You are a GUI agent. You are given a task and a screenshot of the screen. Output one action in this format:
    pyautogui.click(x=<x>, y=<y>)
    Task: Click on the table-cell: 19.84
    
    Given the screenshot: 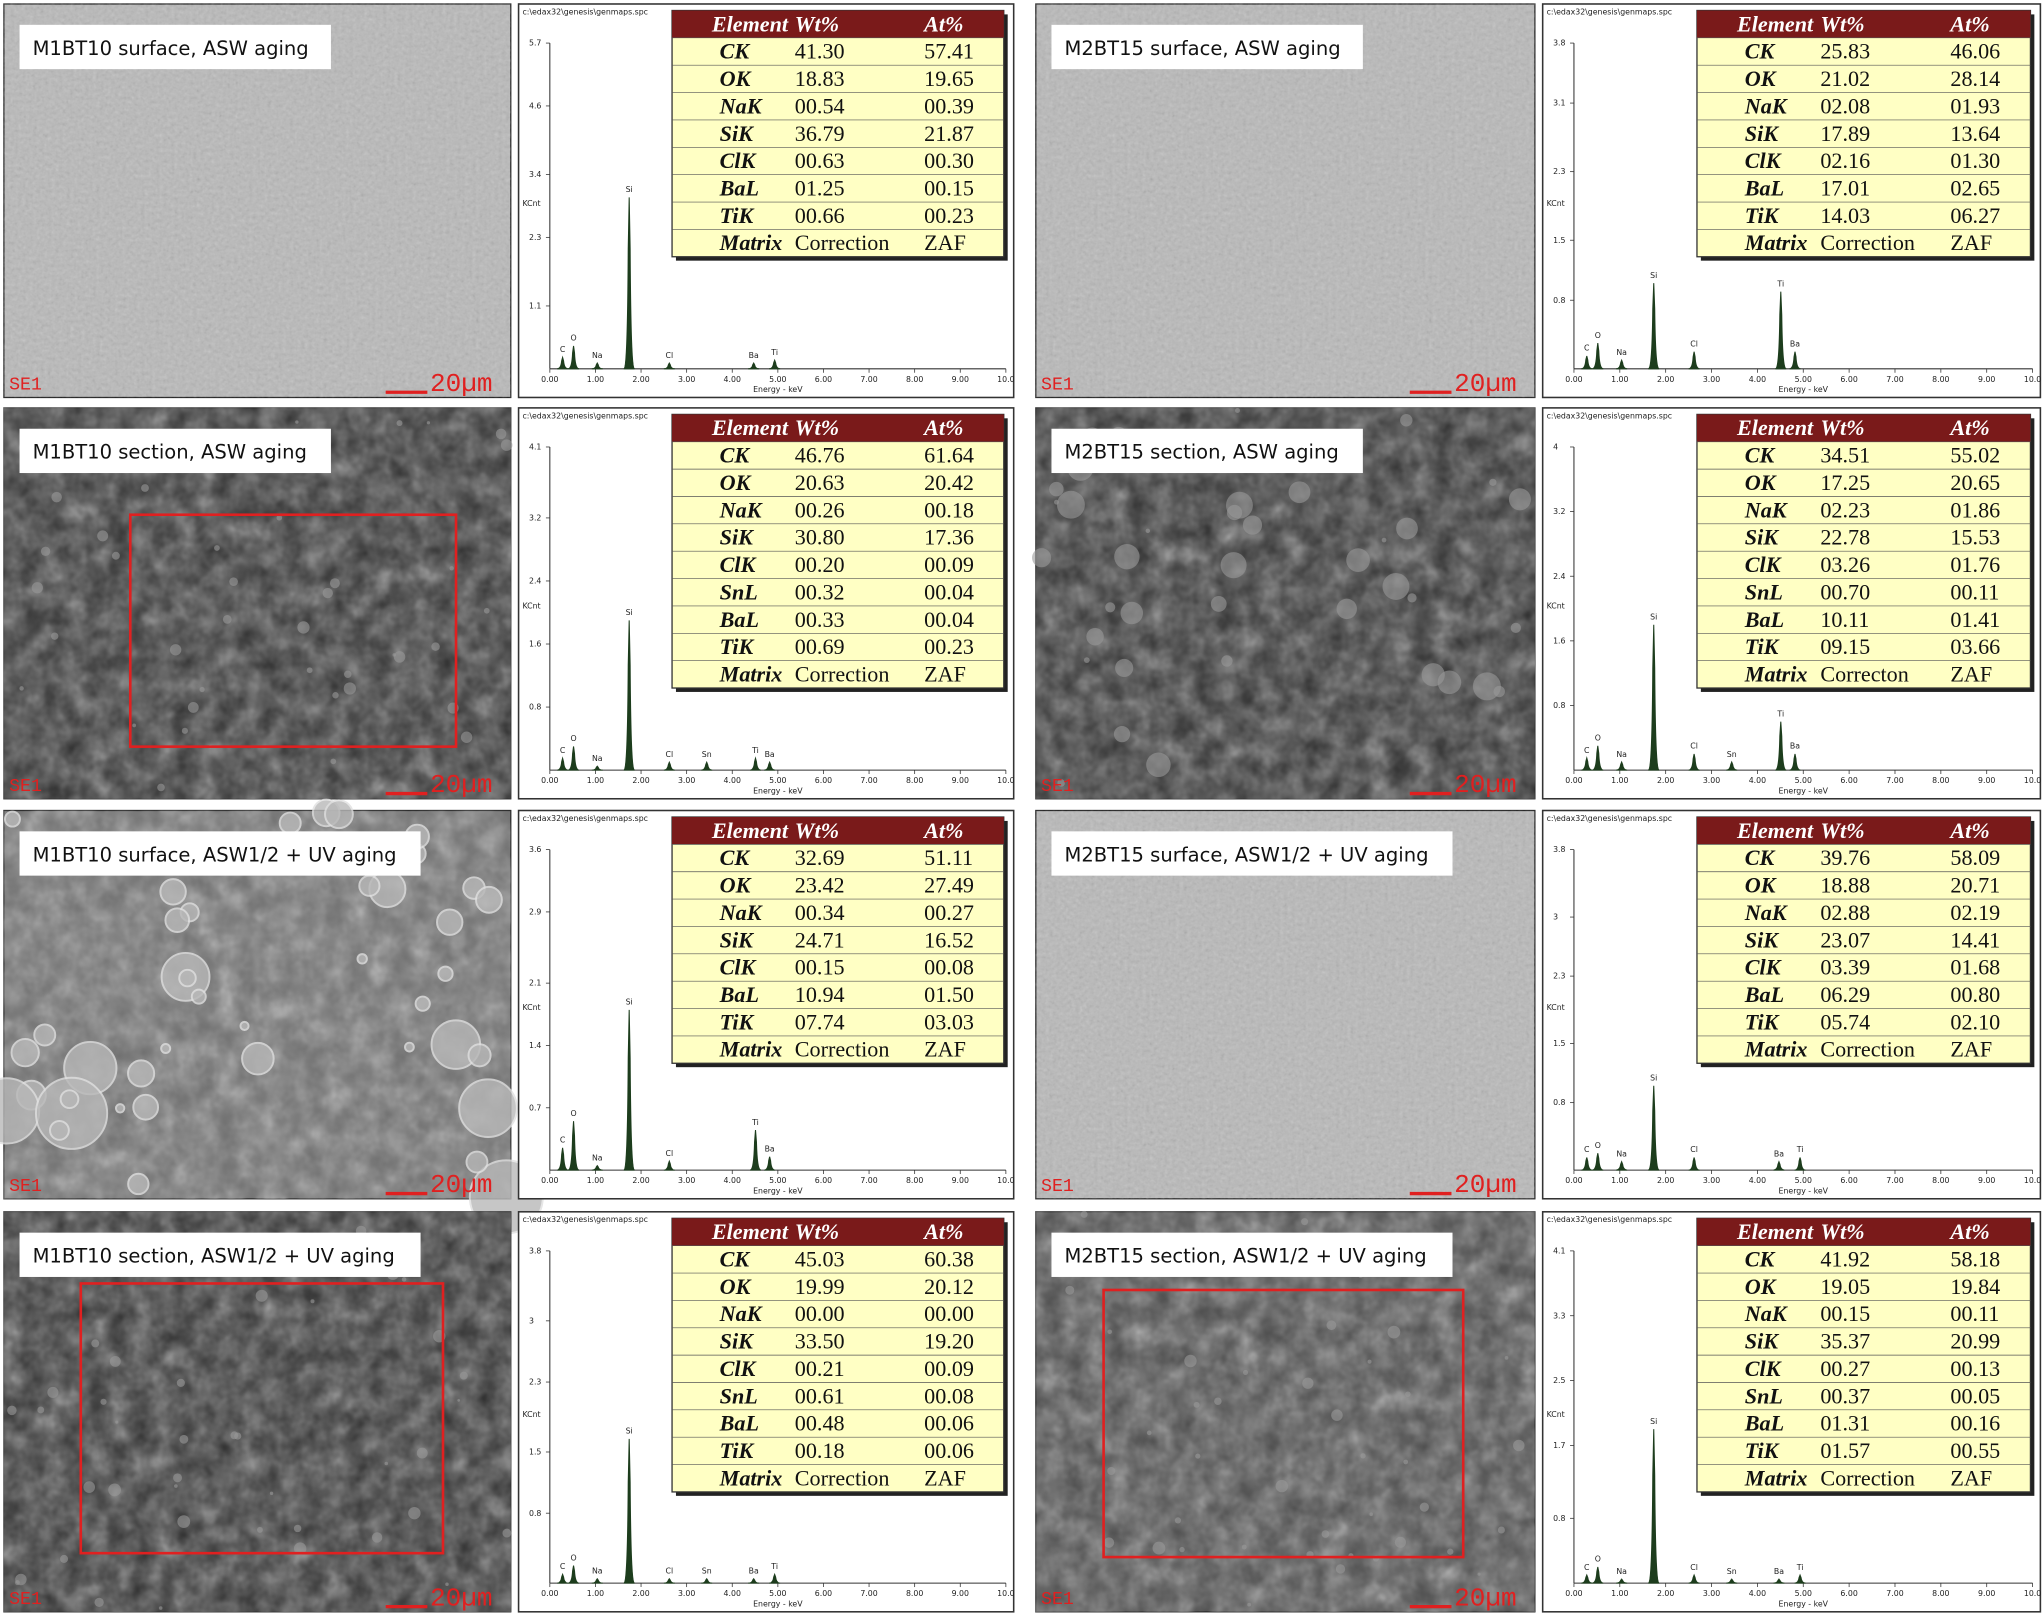 What is the action you would take?
    pyautogui.click(x=1975, y=1286)
    